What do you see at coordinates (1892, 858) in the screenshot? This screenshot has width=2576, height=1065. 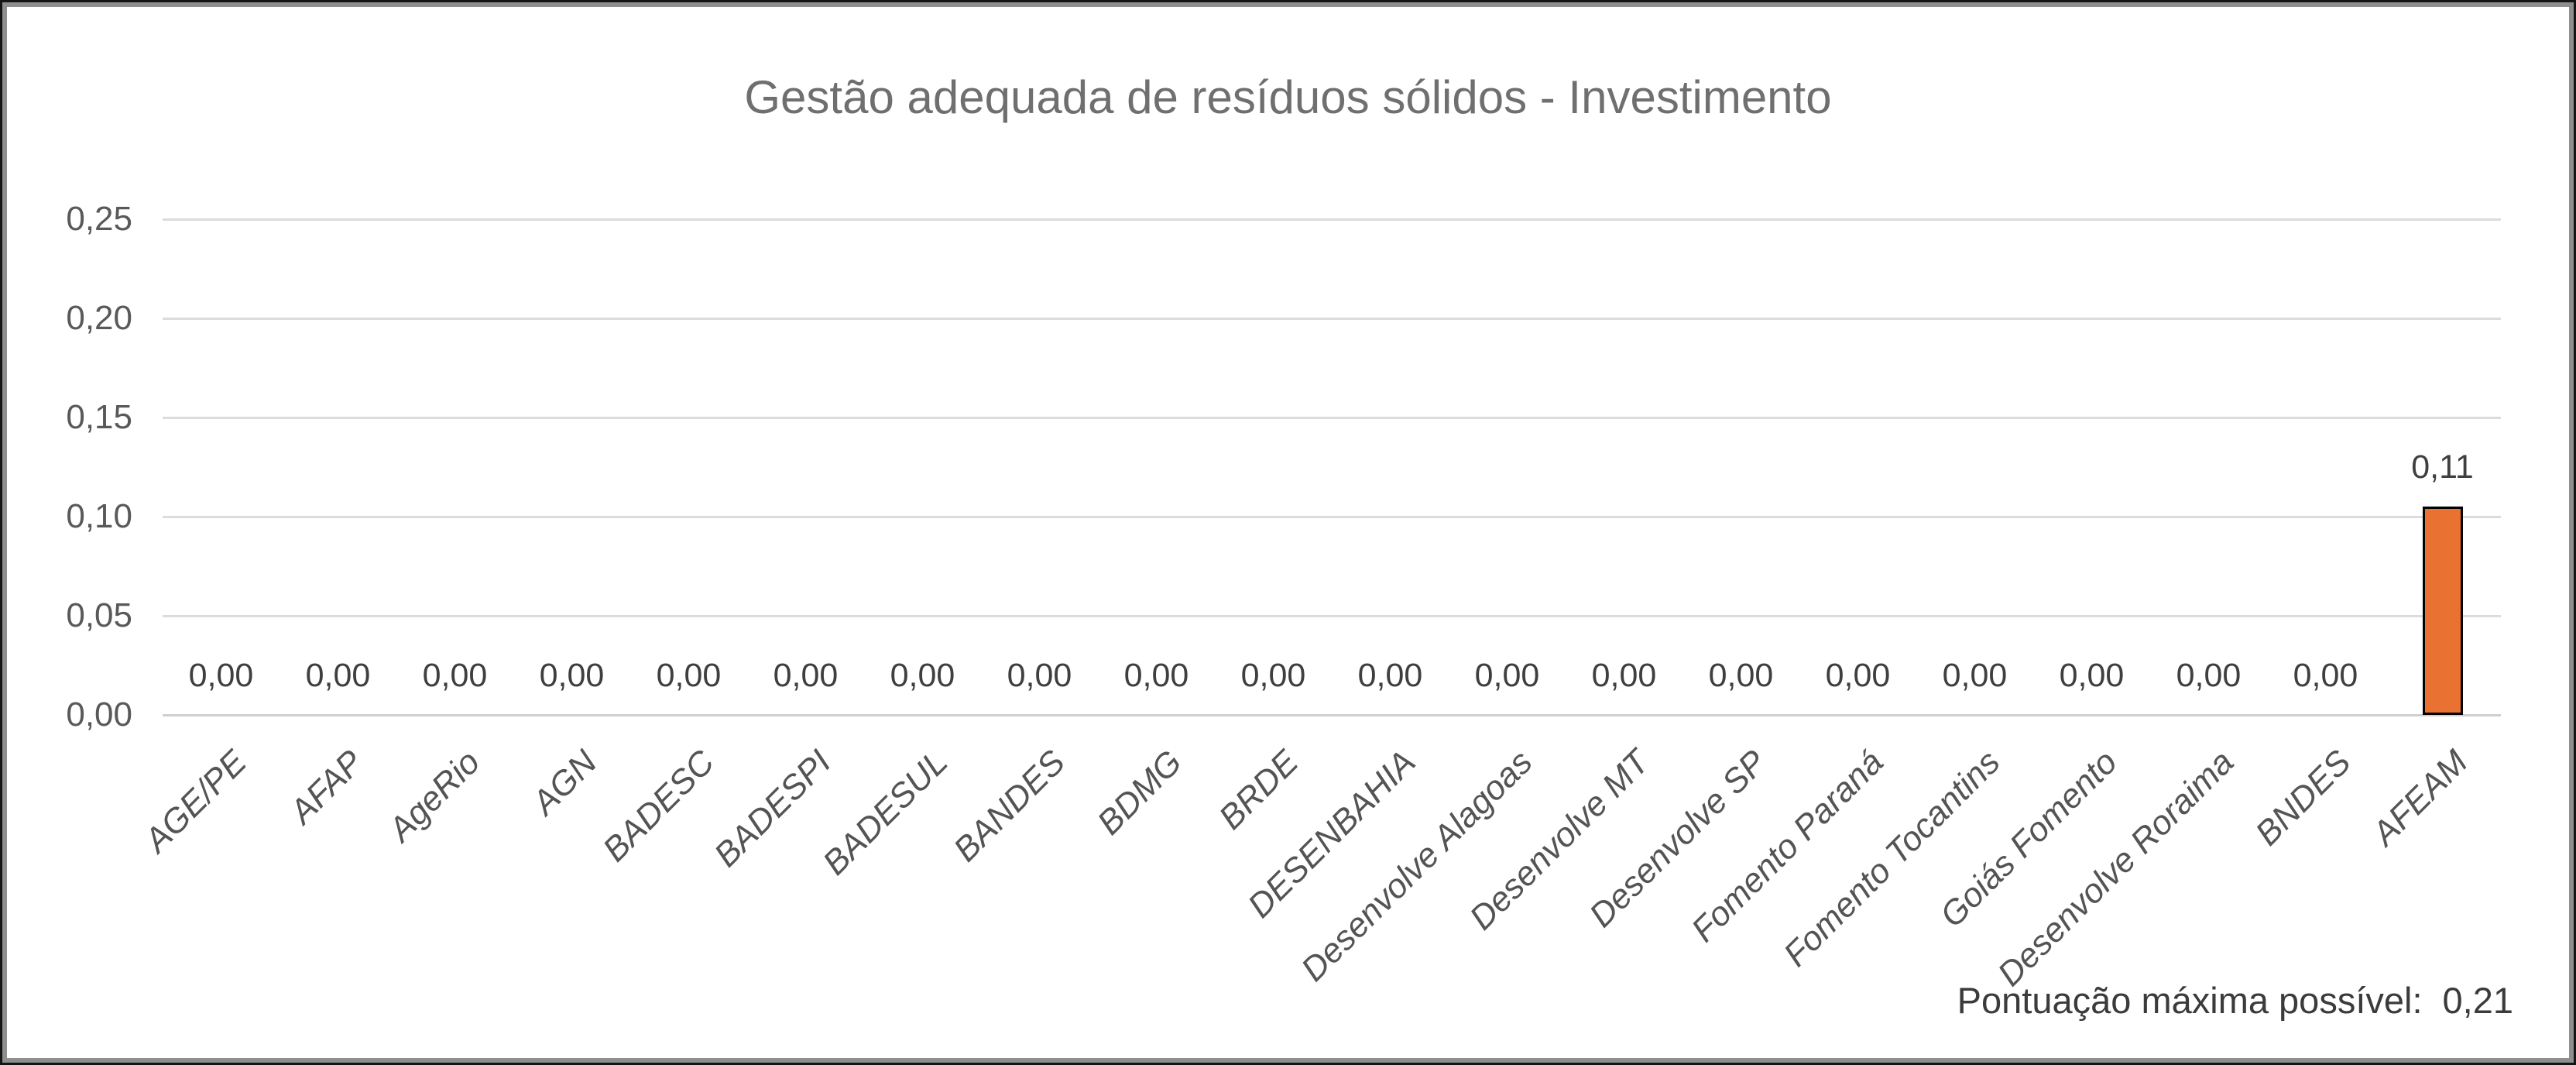 I see `category-axis-label-text: Fomento Tocantins` at bounding box center [1892, 858].